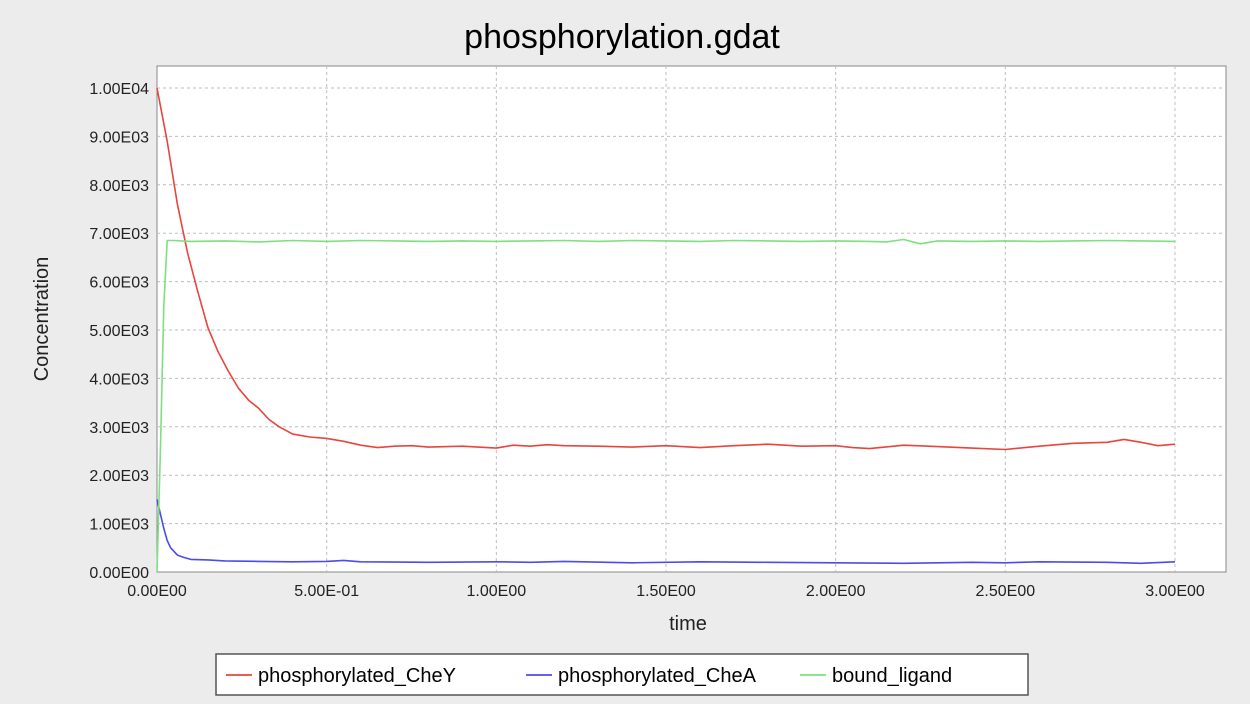 This screenshot has height=704, width=1250. What do you see at coordinates (666, 591) in the screenshot?
I see `x-tick-label: 1.50E00` at bounding box center [666, 591].